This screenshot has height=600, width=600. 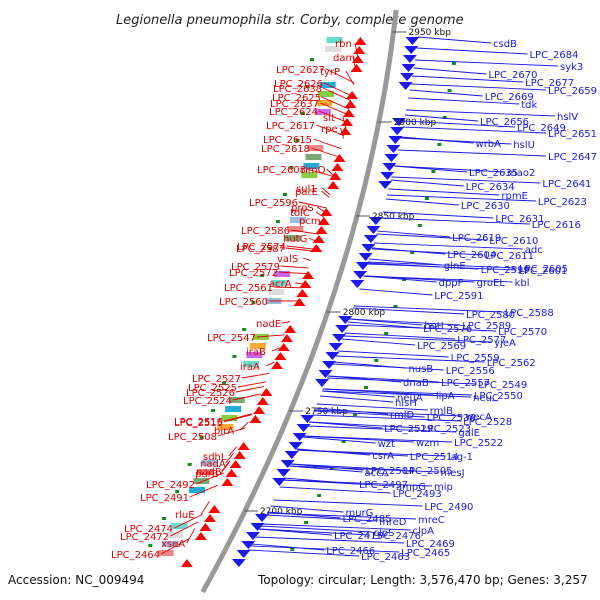 I want to click on gene-label: dam, so click(x=344, y=58).